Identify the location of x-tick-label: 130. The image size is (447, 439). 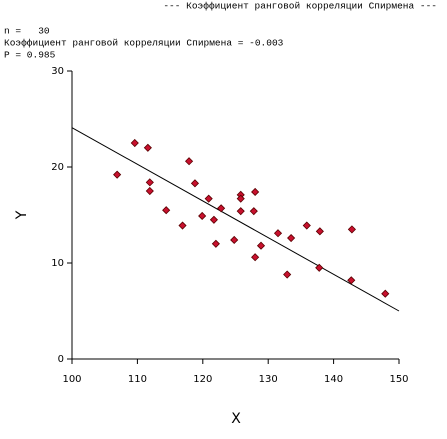
(268, 379).